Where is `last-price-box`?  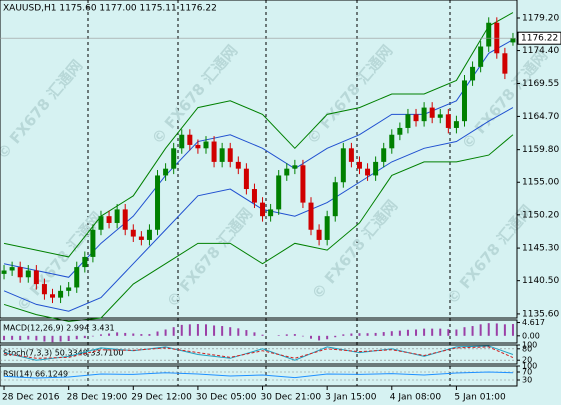
last-price-box is located at coordinates (539, 38).